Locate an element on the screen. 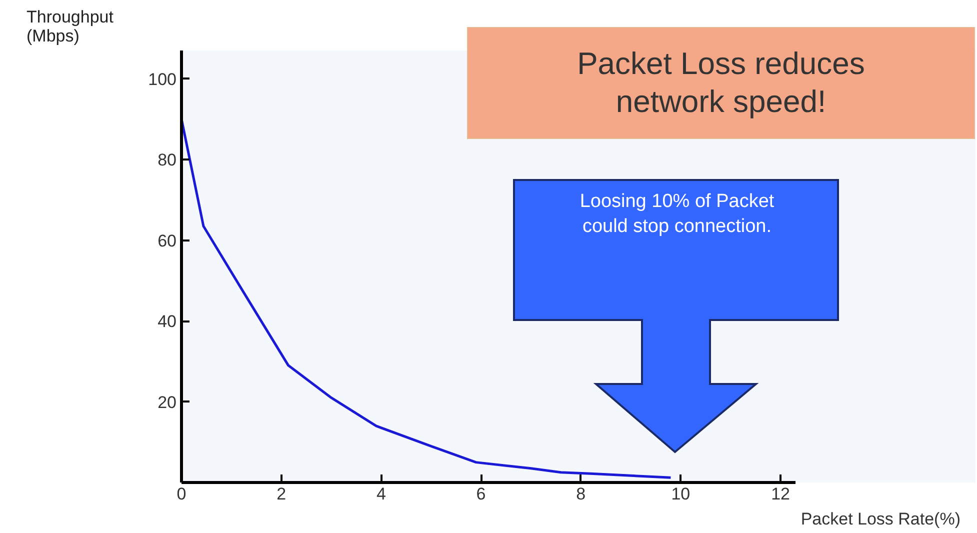  x-tick-label: 0 is located at coordinates (181, 494).